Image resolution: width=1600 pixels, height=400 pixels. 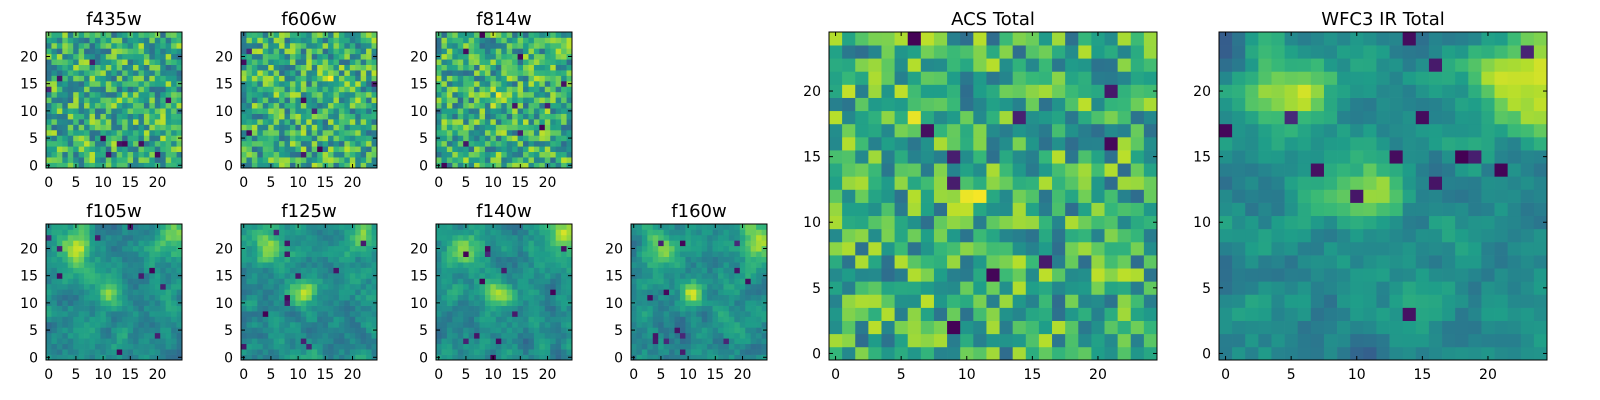 I want to click on x-tick-label: 5, so click(x=75, y=375).